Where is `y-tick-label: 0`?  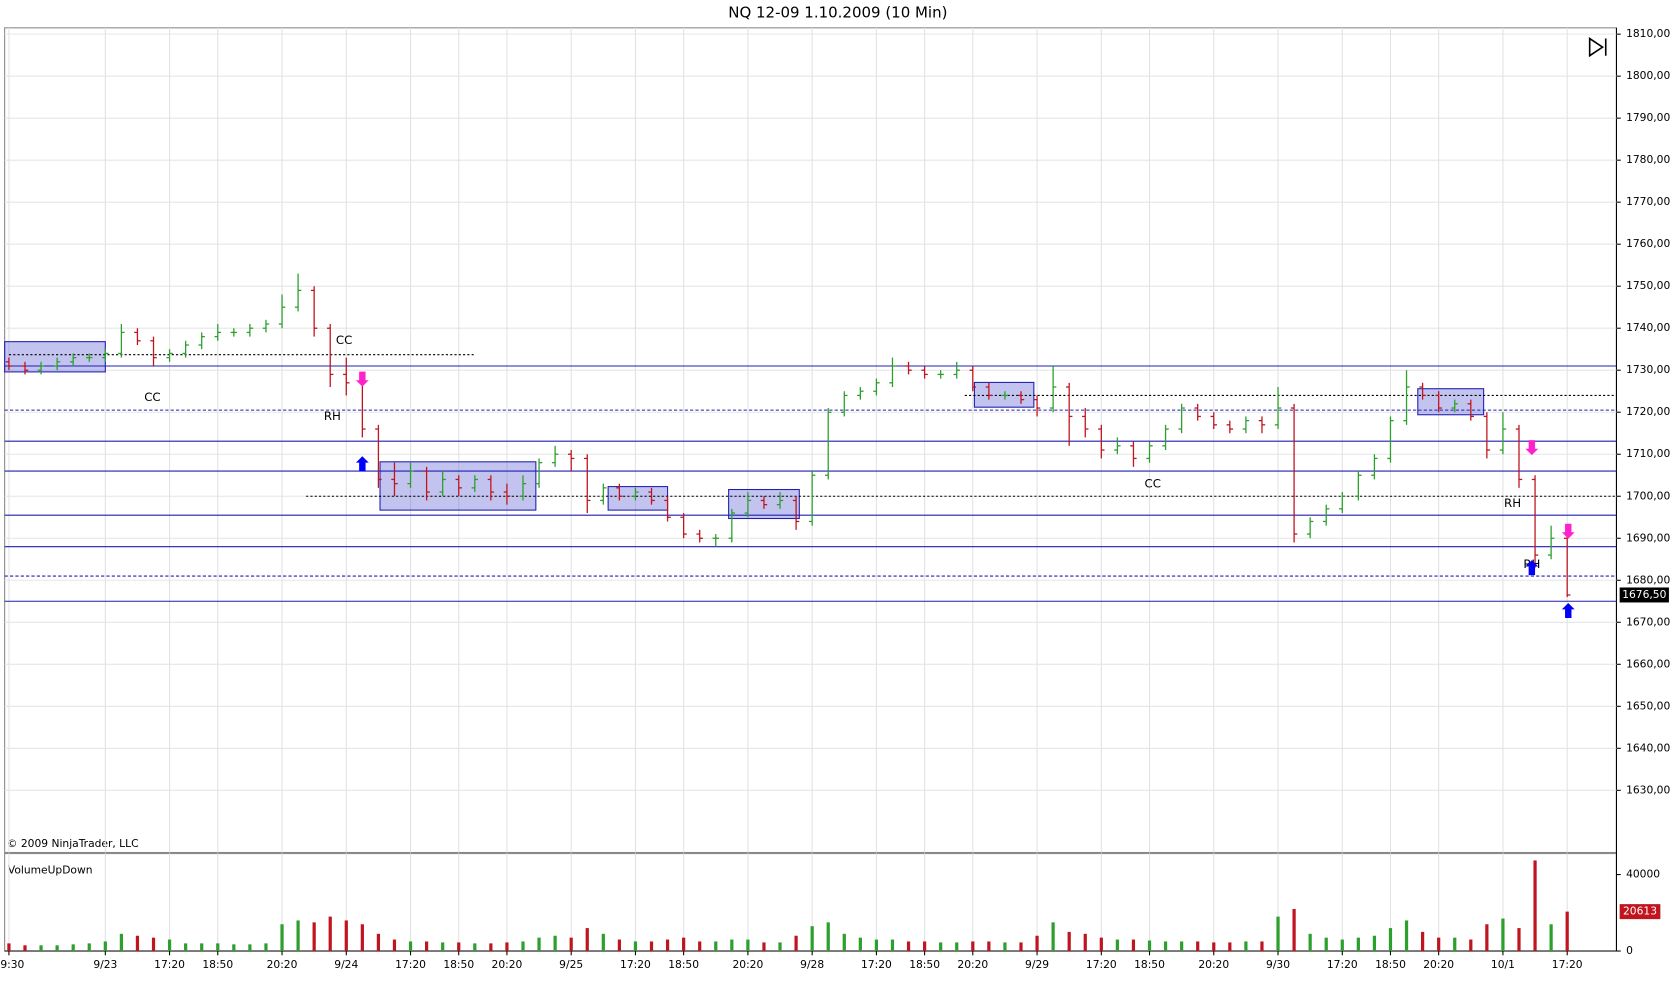
y-tick-label: 0 is located at coordinates (1629, 950).